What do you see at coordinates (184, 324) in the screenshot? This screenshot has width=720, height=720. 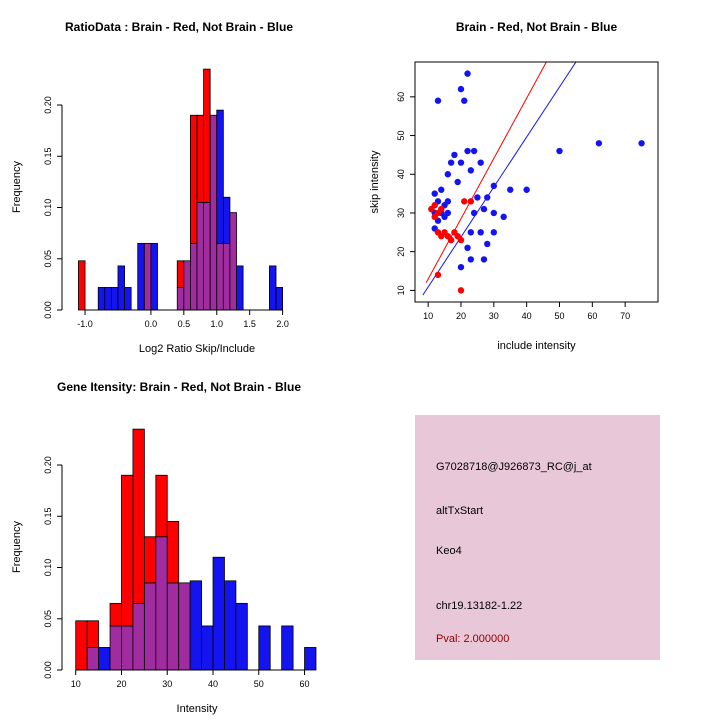 I see `x-tick-label: 0.5` at bounding box center [184, 324].